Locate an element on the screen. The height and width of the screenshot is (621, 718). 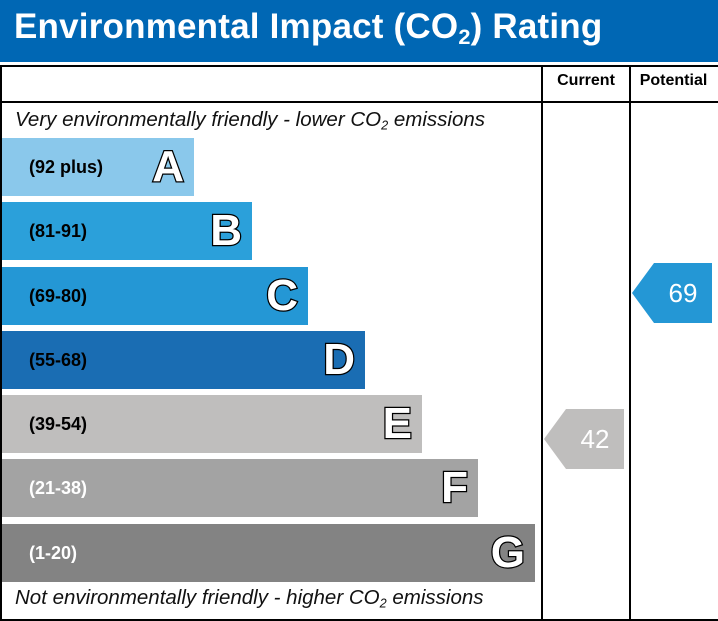
band-range-label: (21-38) is located at coordinates (58, 488).